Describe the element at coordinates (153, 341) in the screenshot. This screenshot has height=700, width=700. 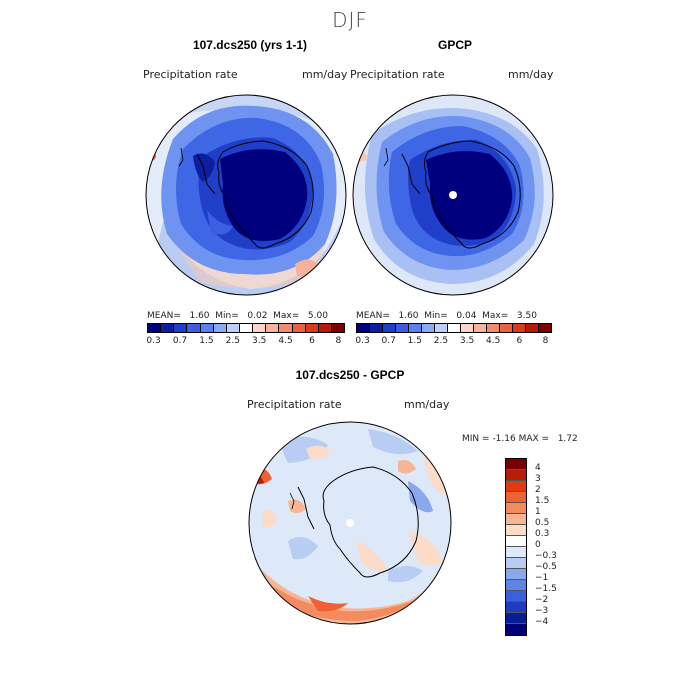
I see `model-colorbar-tick-label: 0.3` at that location.